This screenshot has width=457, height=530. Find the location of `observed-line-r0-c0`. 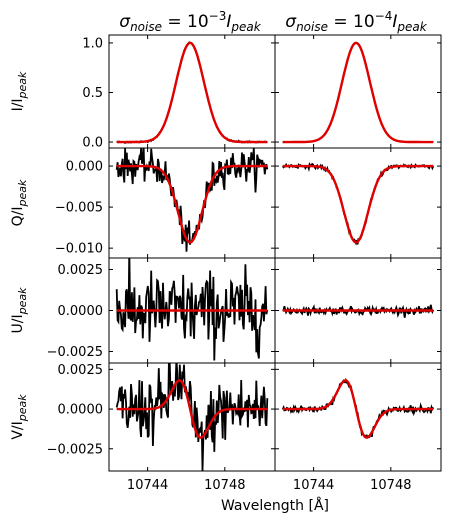

observed-line-r0-c0 is located at coordinates (192, 93).